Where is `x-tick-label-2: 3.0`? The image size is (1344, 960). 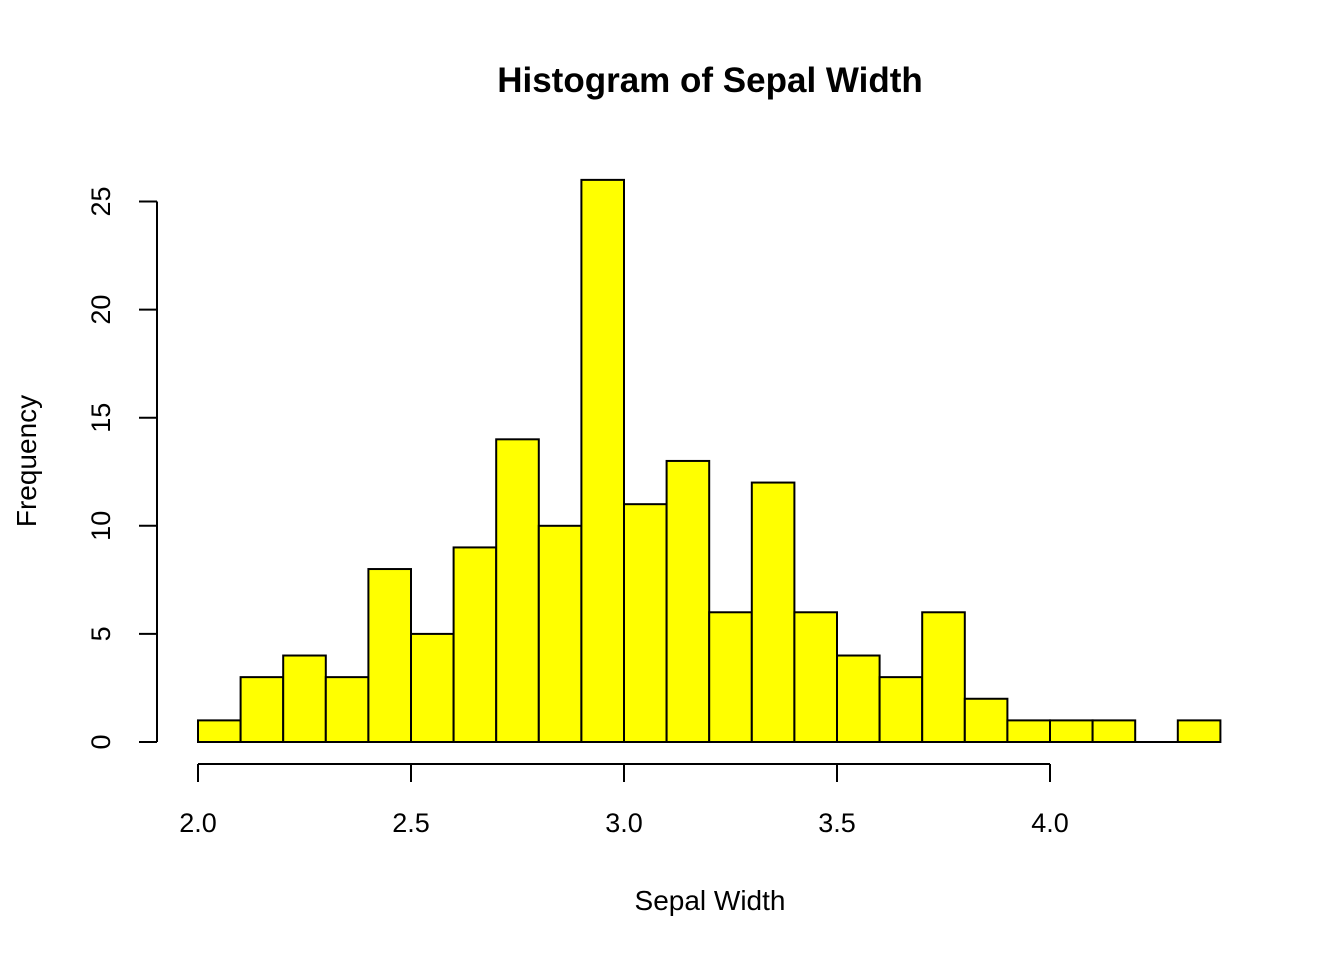 x-tick-label-2: 3.0 is located at coordinates (624, 823).